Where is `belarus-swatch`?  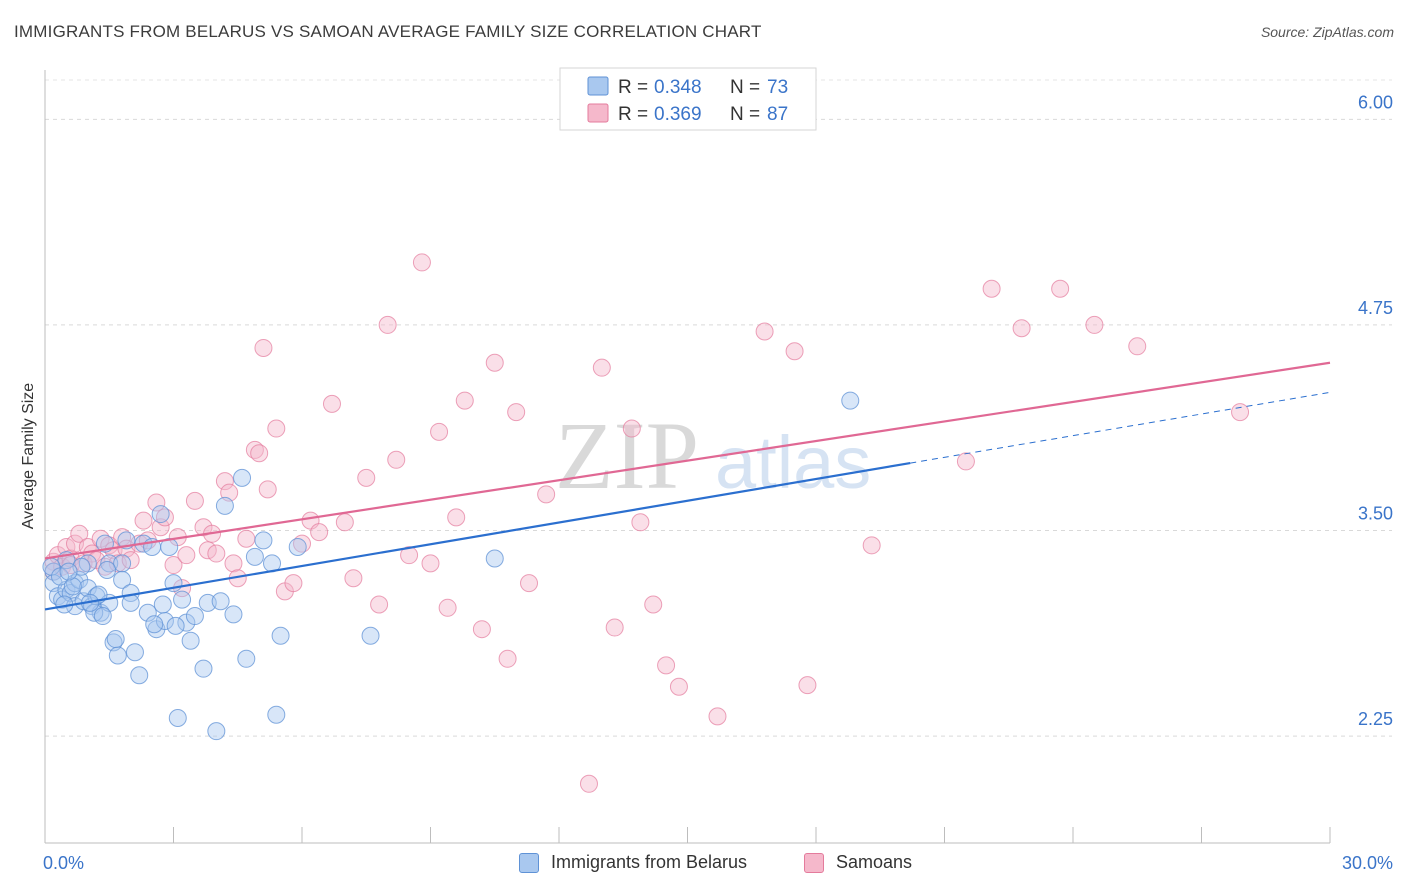 belarus-swatch is located at coordinates (529, 862).